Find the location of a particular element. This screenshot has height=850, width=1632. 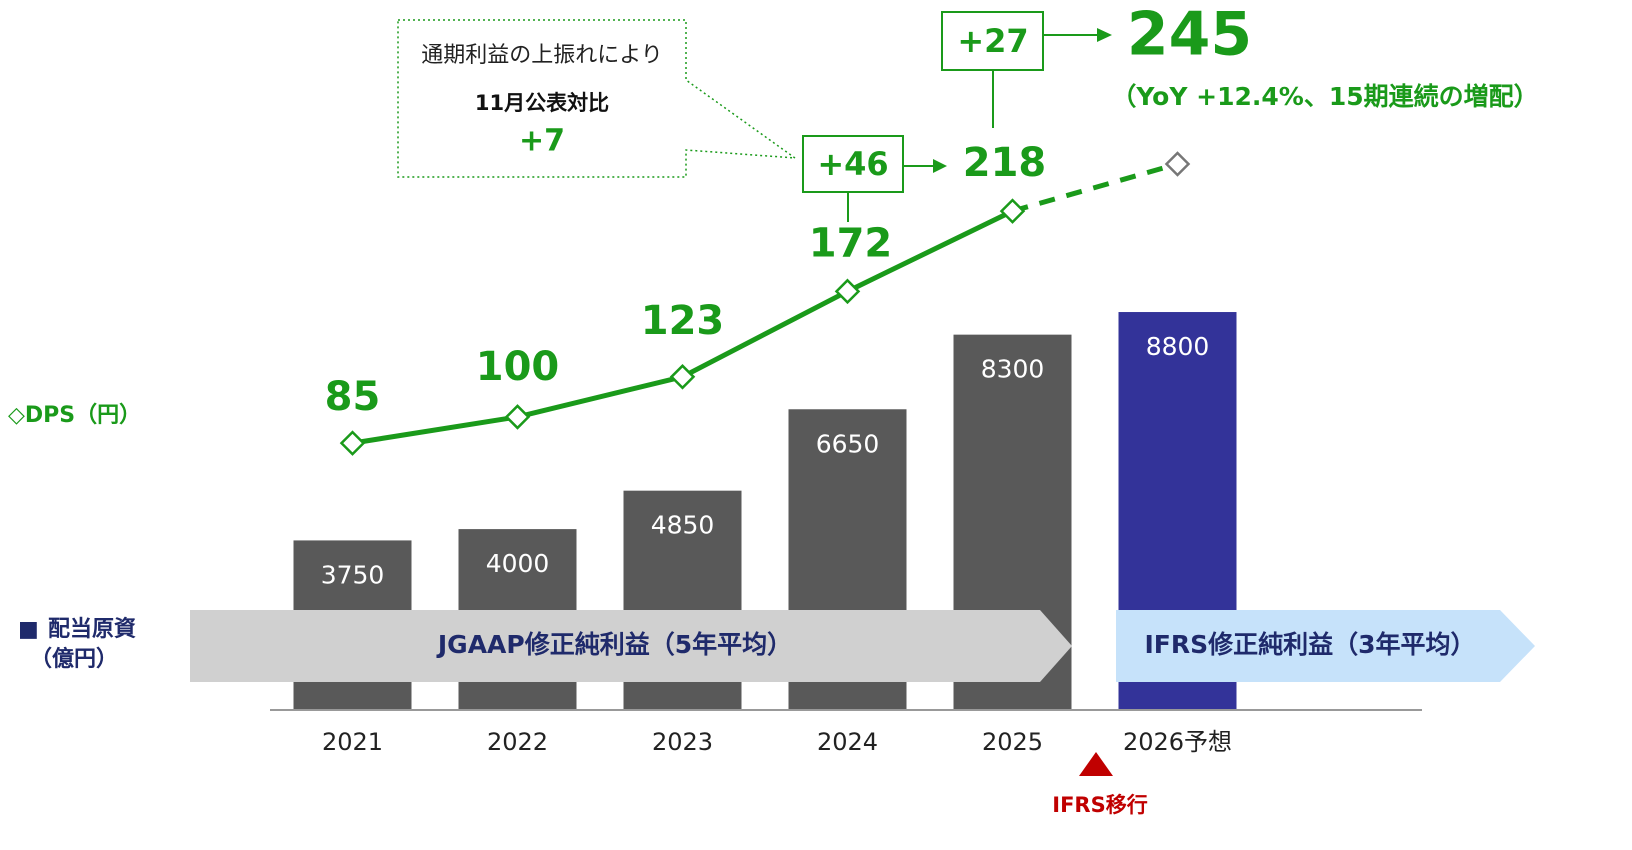

callout-text: +7 is located at coordinates (542, 141).